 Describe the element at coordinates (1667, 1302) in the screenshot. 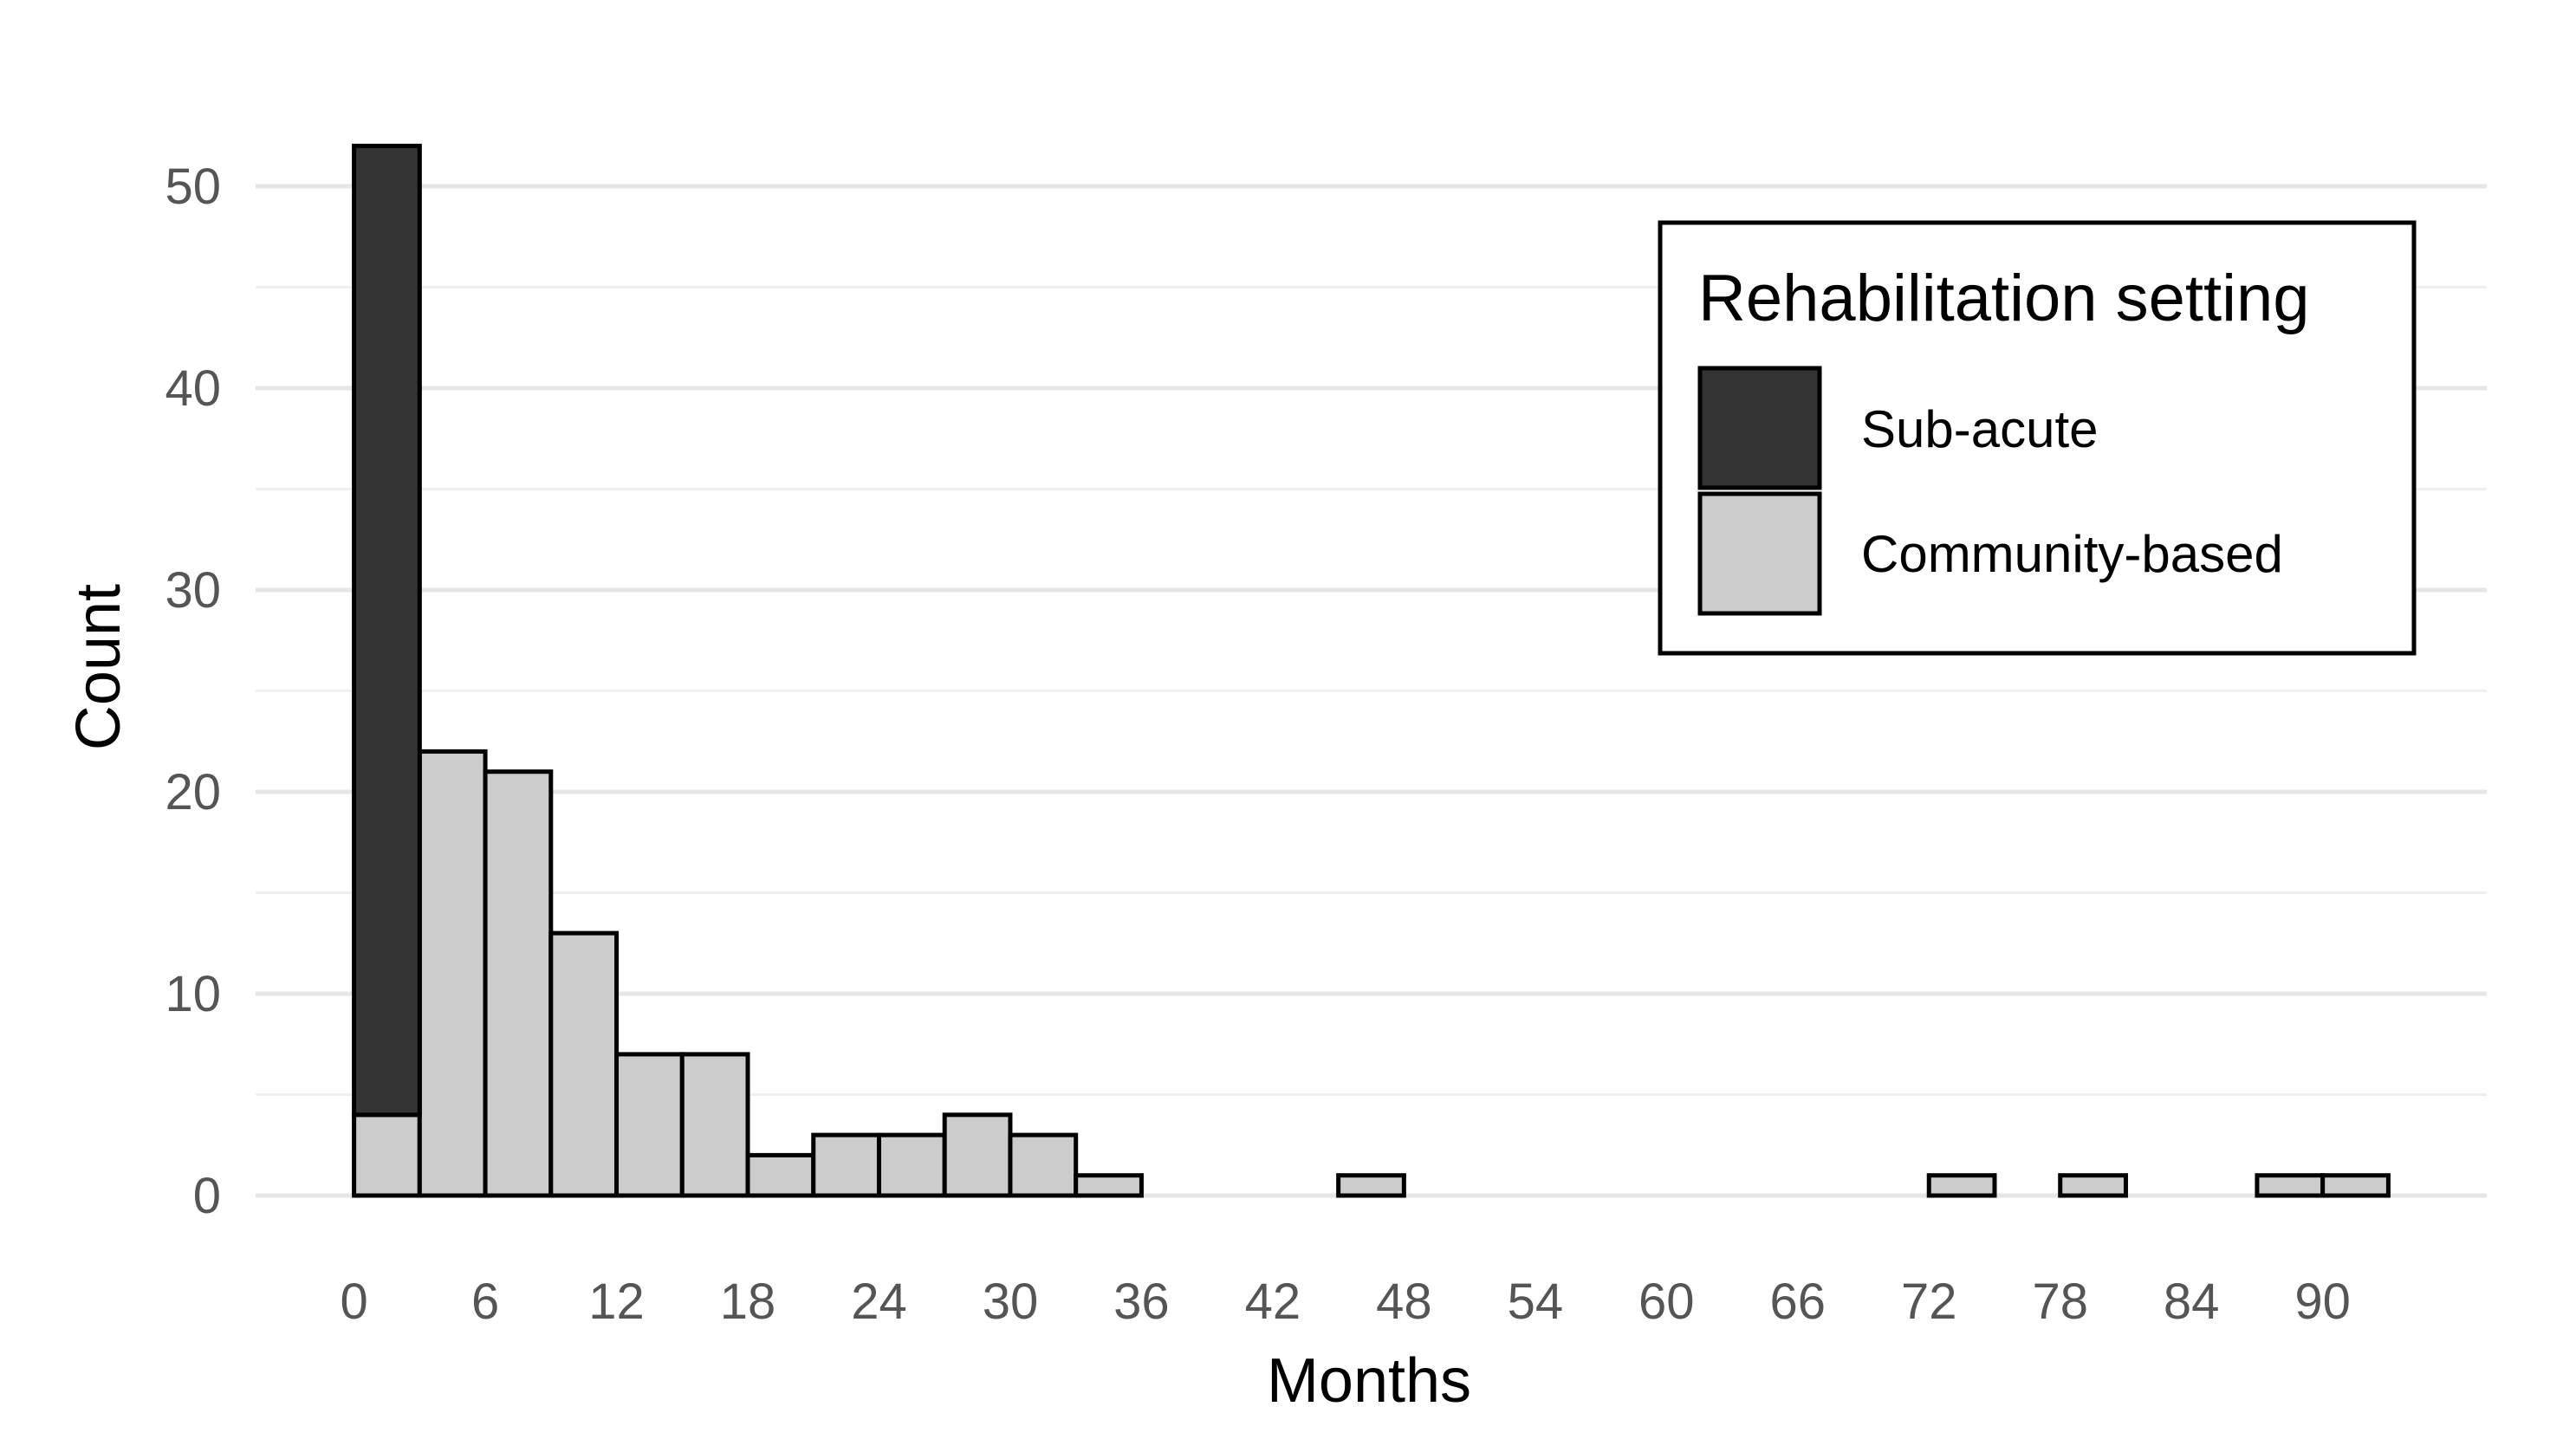

I see `x-tick-label: 60` at that location.